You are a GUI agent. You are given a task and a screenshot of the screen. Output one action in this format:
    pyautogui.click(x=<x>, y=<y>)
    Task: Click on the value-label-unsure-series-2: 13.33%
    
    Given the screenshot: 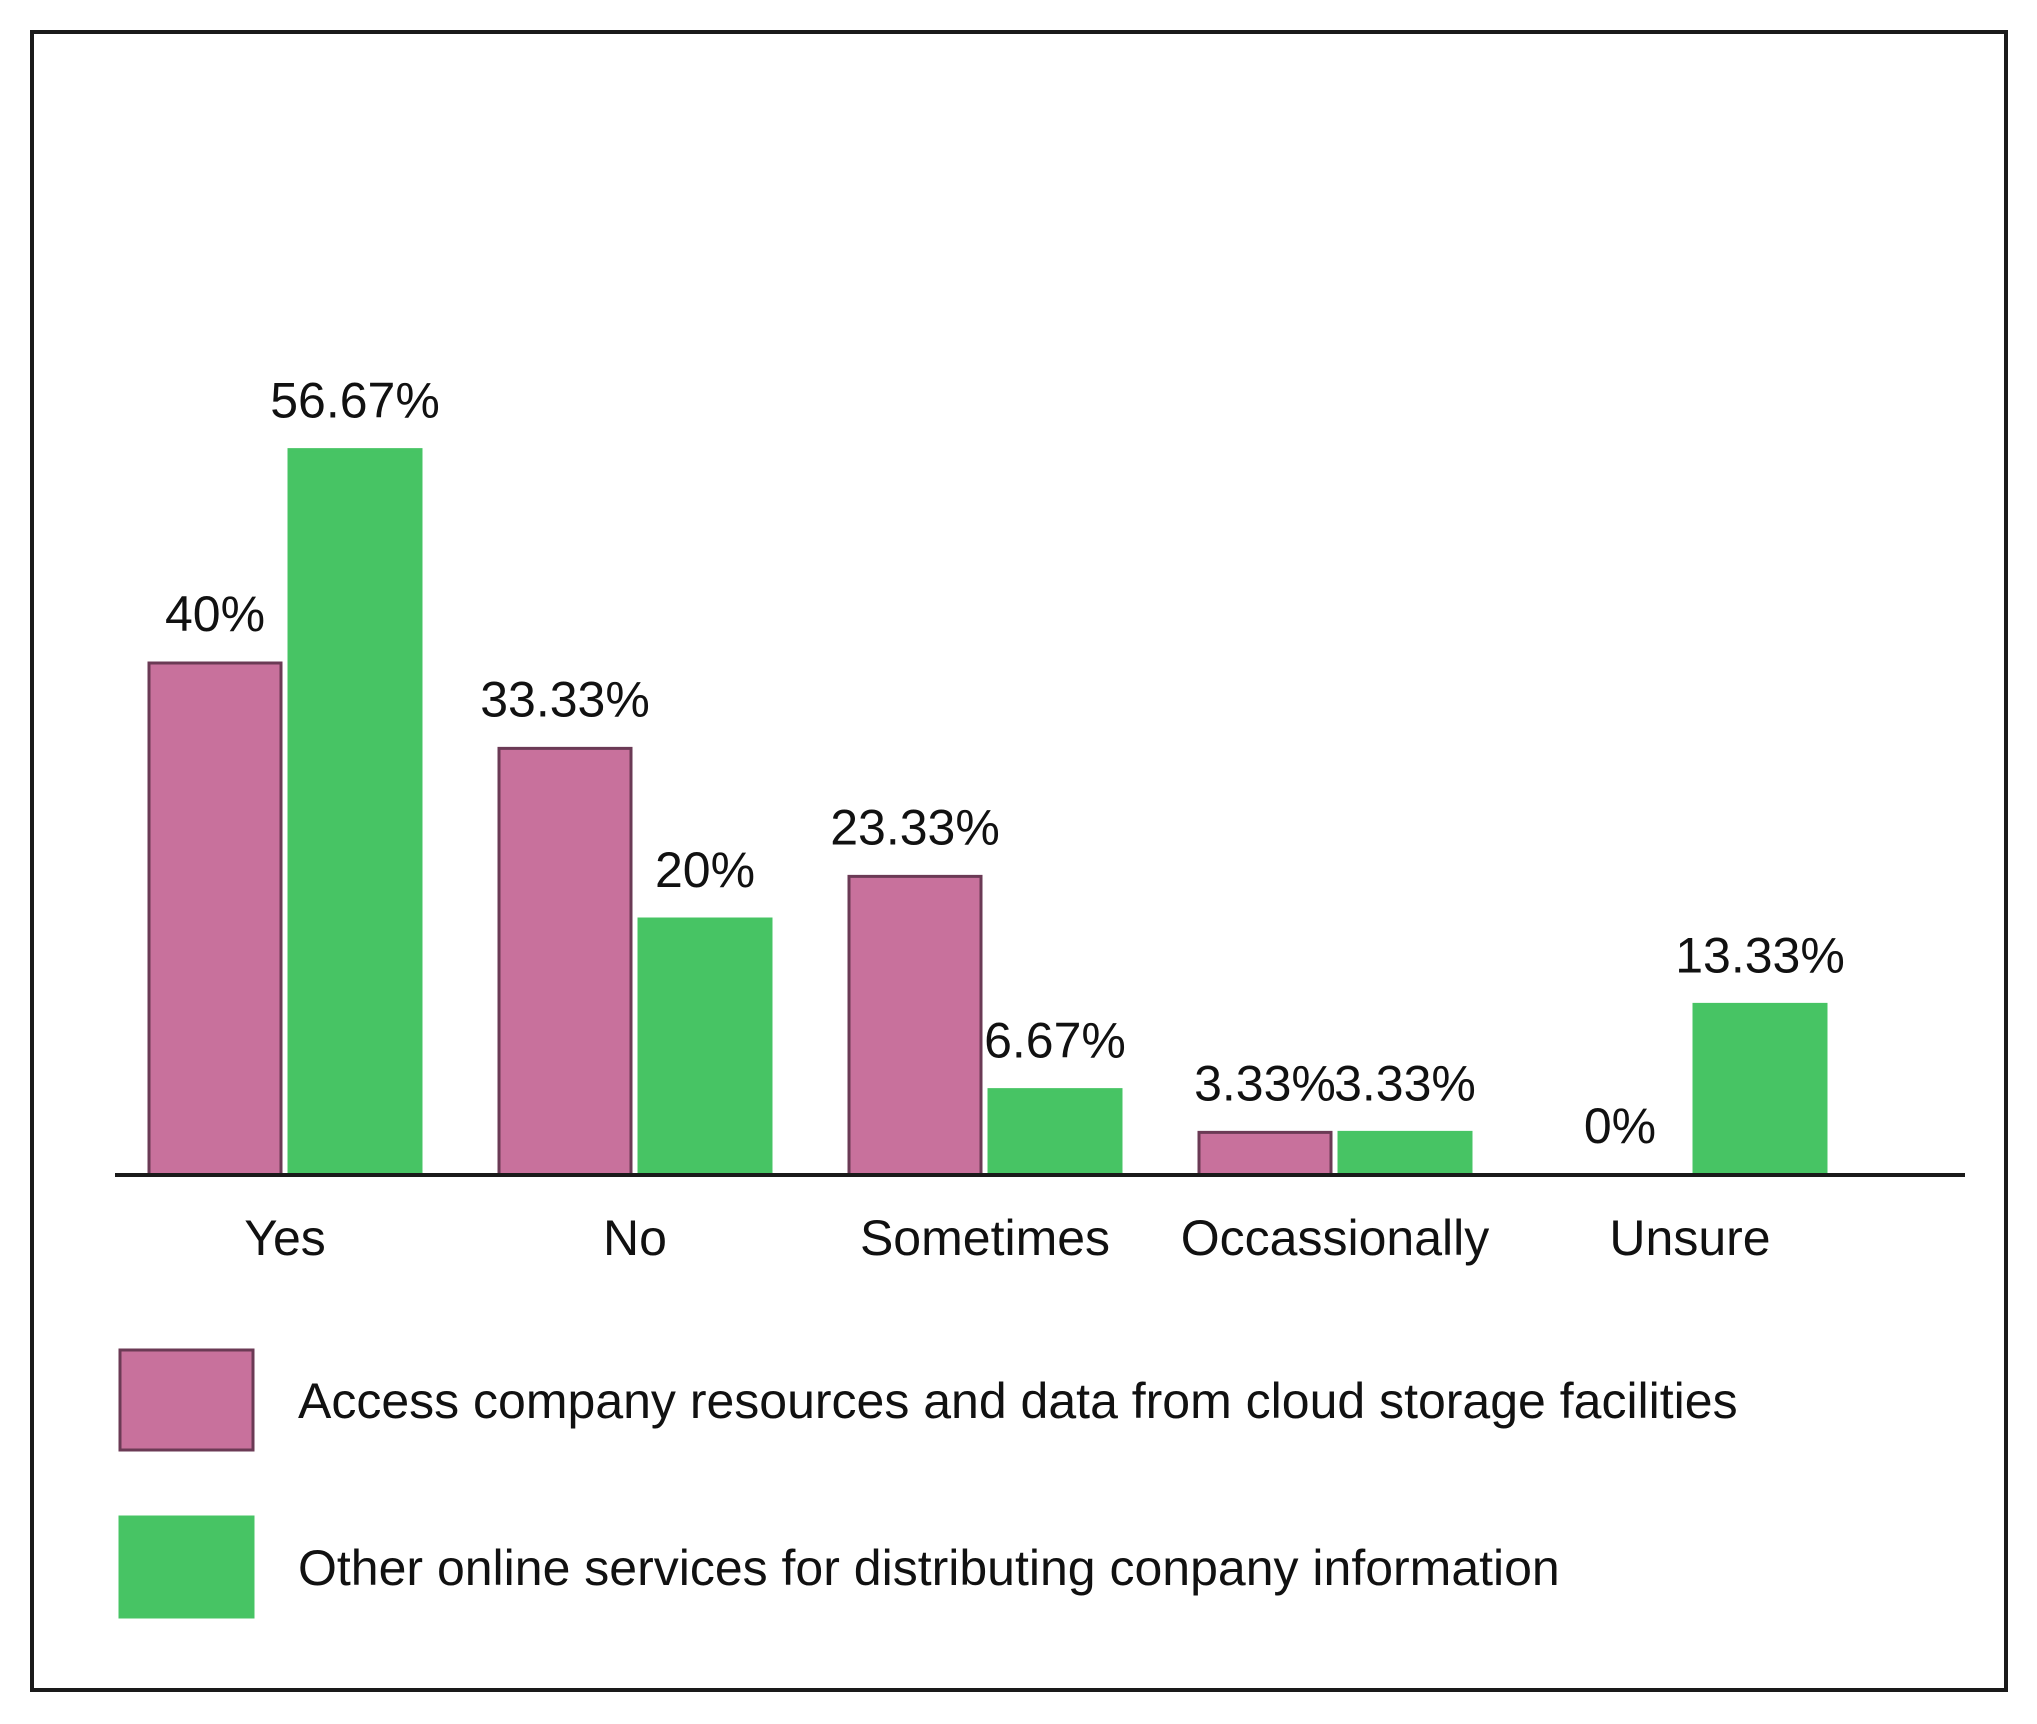 What is the action you would take?
    pyautogui.click(x=1760, y=955)
    